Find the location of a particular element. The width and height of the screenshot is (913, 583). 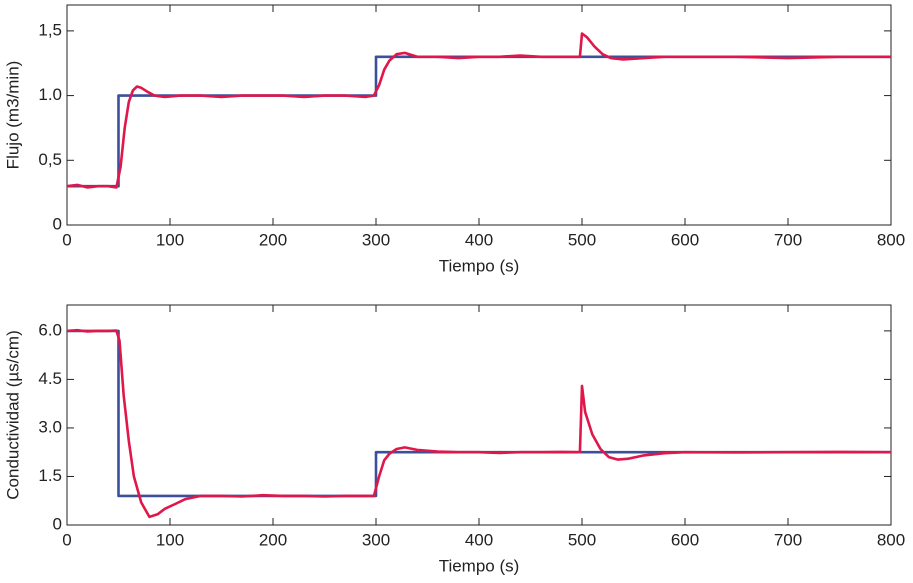

y-axis-label: Flujo (m3/min) is located at coordinates (12, 115).